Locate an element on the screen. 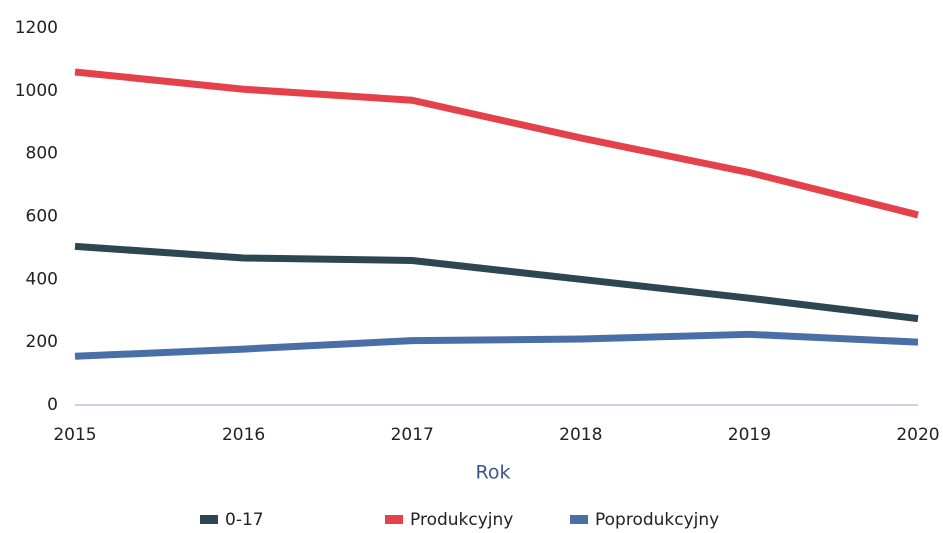  legend-label: Poprodukcyjny is located at coordinates (657, 520).